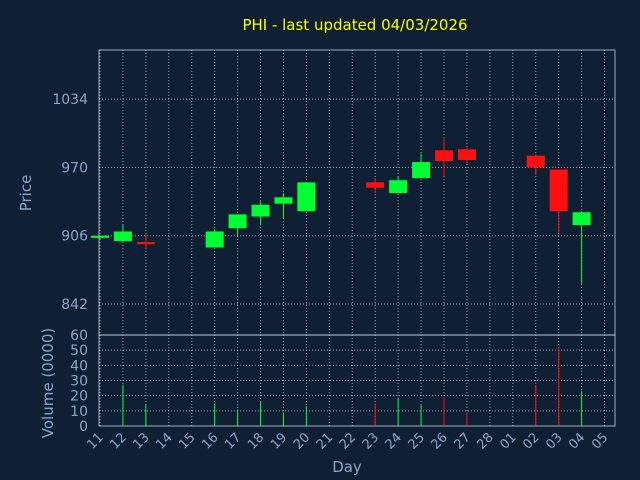 This screenshot has width=640, height=480. Describe the element at coordinates (74, 168) in the screenshot. I see `price-tick-label: 970` at that location.